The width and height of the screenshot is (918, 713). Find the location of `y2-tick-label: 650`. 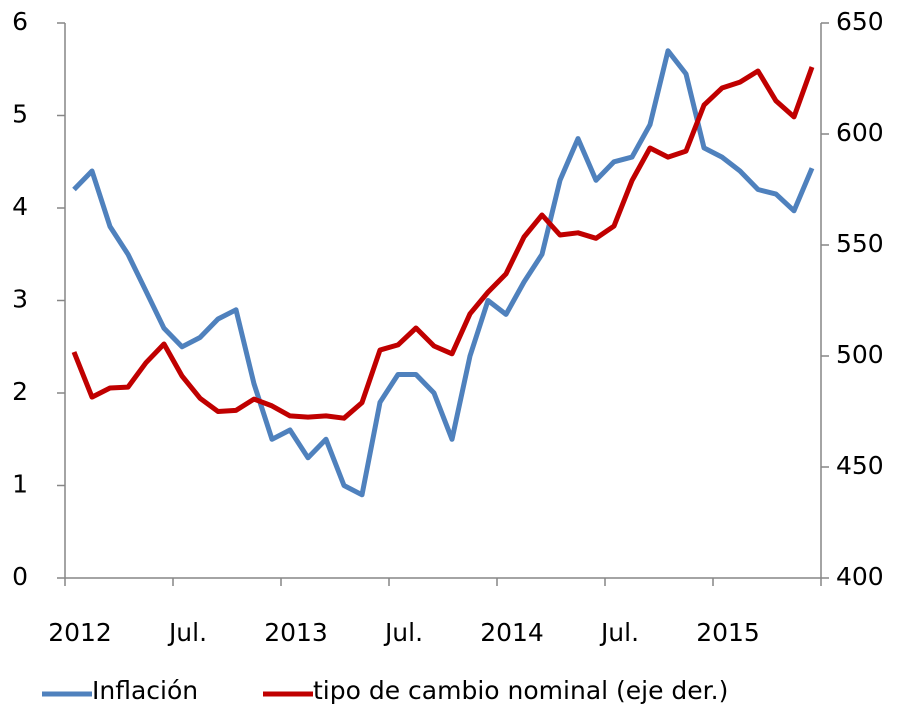

y2-tick-label: 650 is located at coordinates (860, 21).